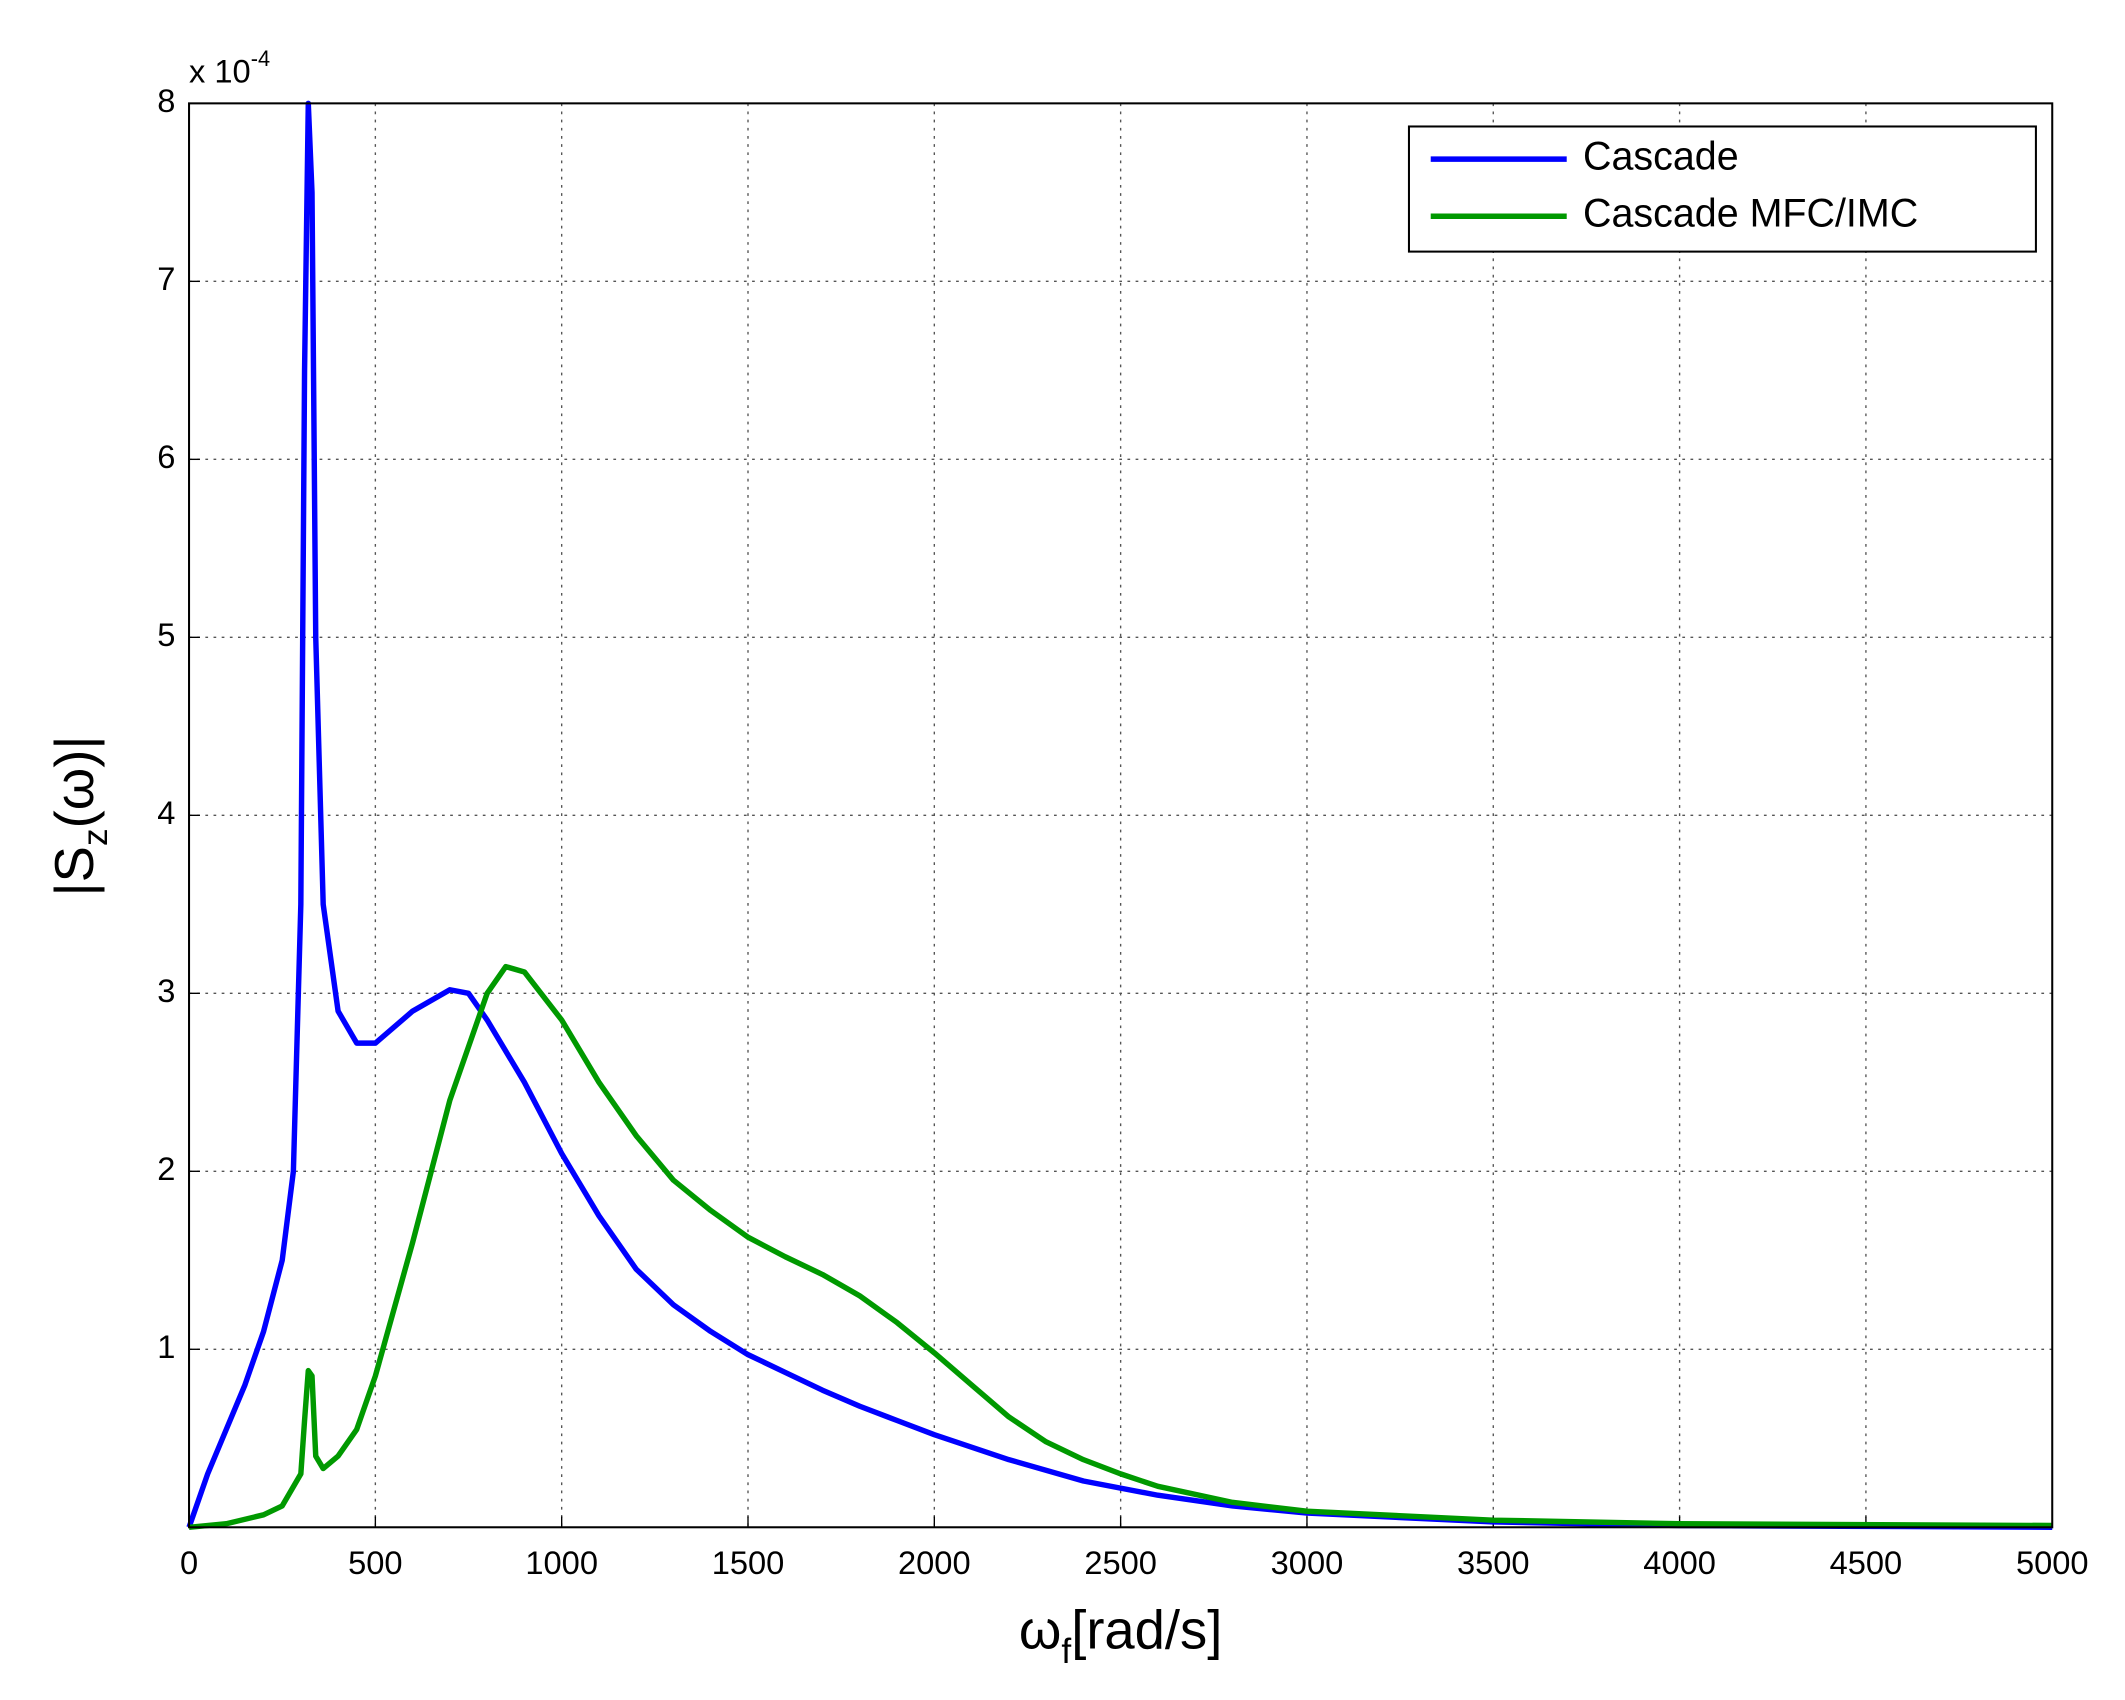 Image resolution: width=2125 pixels, height=1700 pixels. What do you see at coordinates (1679, 1562) in the screenshot?
I see `x-tick-label: 4000` at bounding box center [1679, 1562].